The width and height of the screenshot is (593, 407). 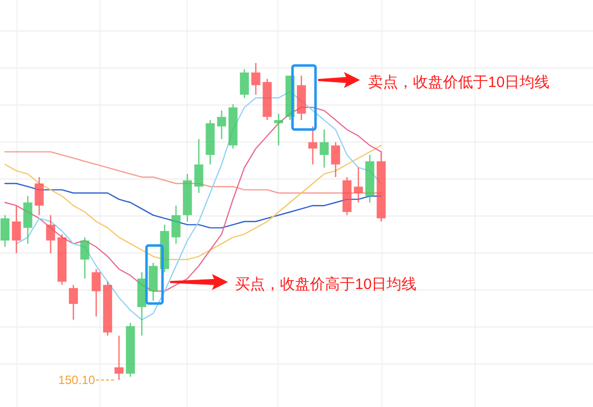 I want to click on annotation: 买点，收盘价高于10日均线, so click(x=326, y=284).